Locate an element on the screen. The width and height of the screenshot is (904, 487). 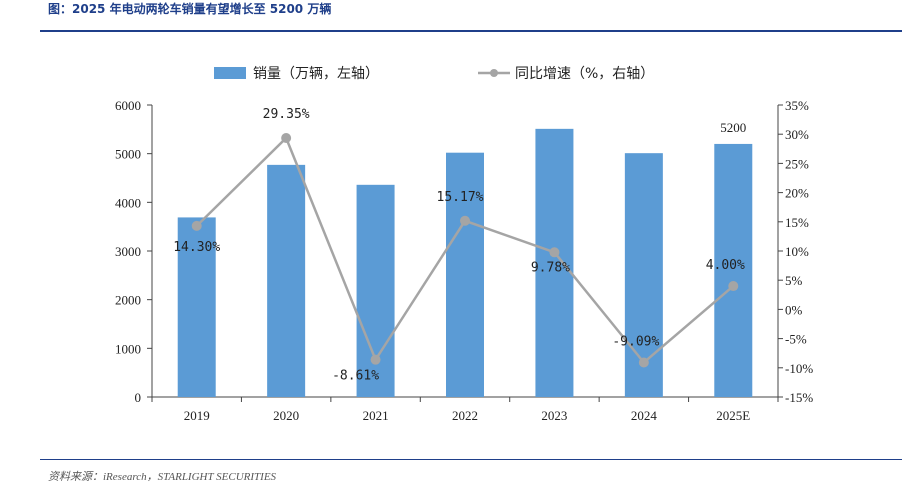
right-tick-label: 20% is located at coordinates (797, 193).